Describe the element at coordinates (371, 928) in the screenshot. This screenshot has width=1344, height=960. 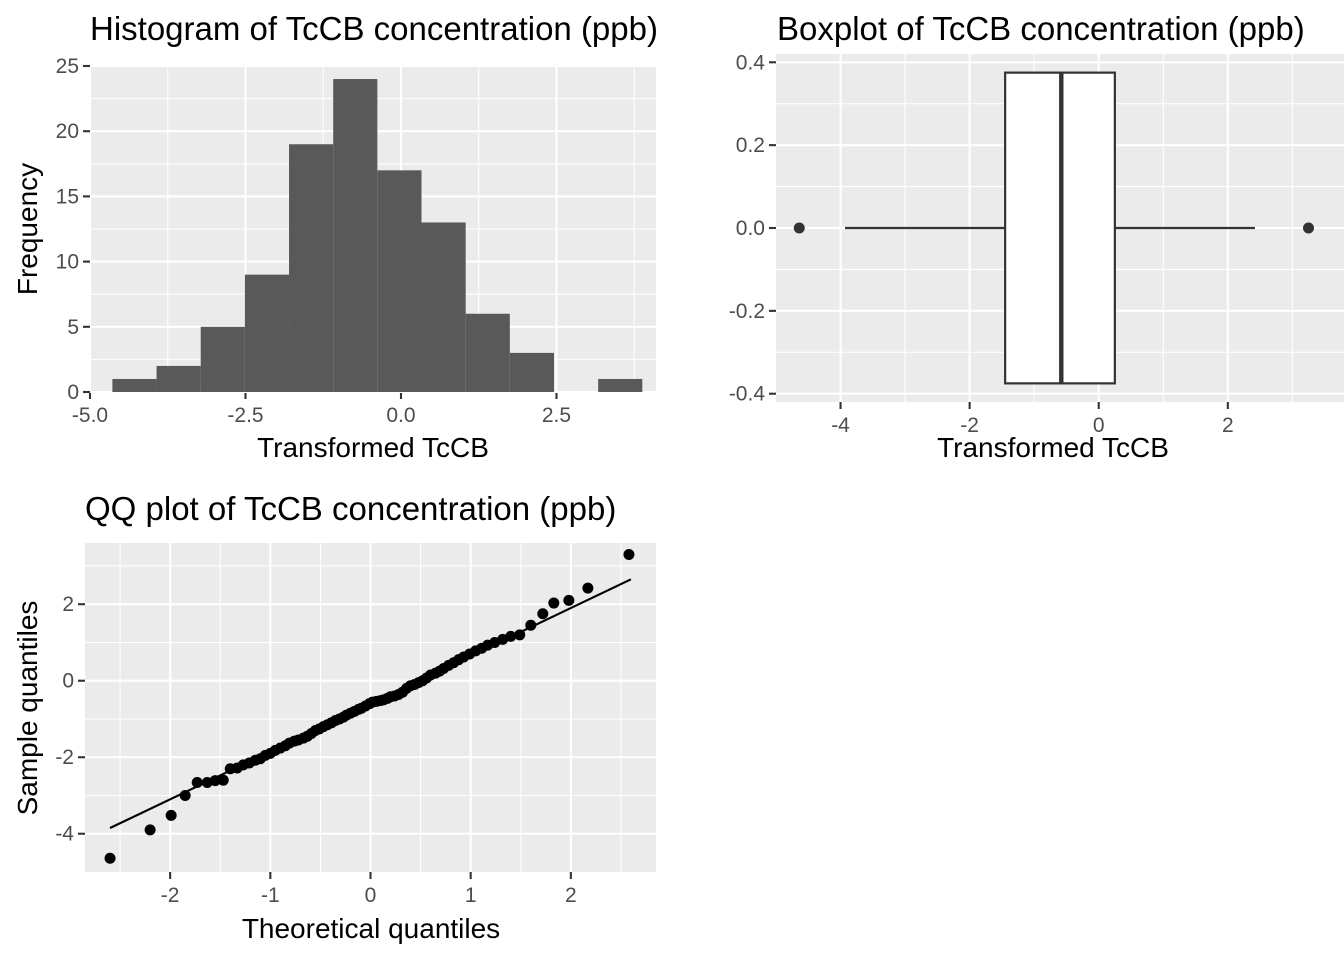
I see `qq-plot-x-axis-title: Theoretical quantiles` at that location.